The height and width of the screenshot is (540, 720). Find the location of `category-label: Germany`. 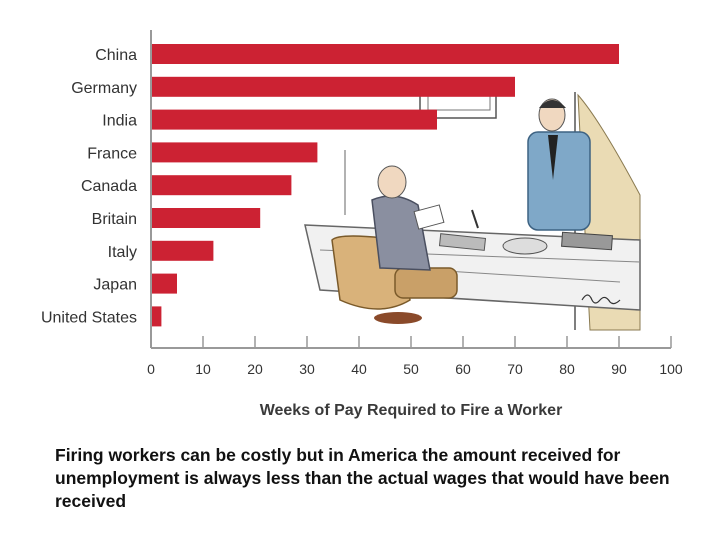

category-label: Germany is located at coordinates (104, 88).